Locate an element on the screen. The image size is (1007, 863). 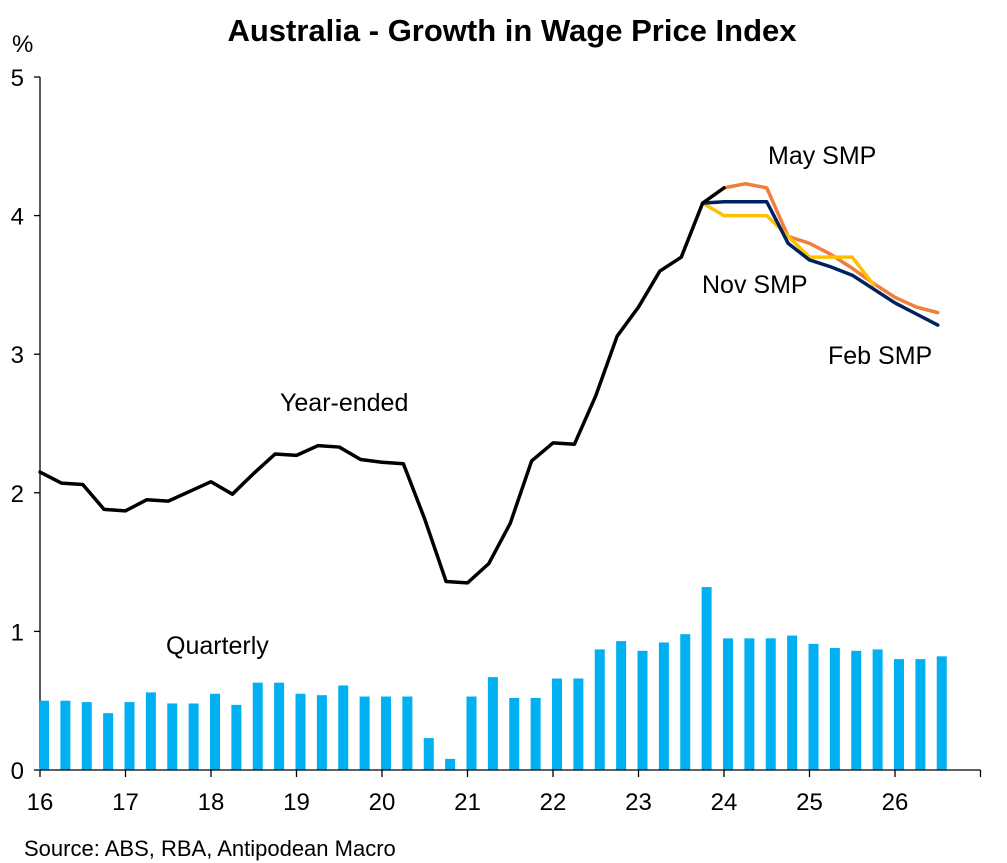
x-tick-label: 24 is located at coordinates (724, 802).